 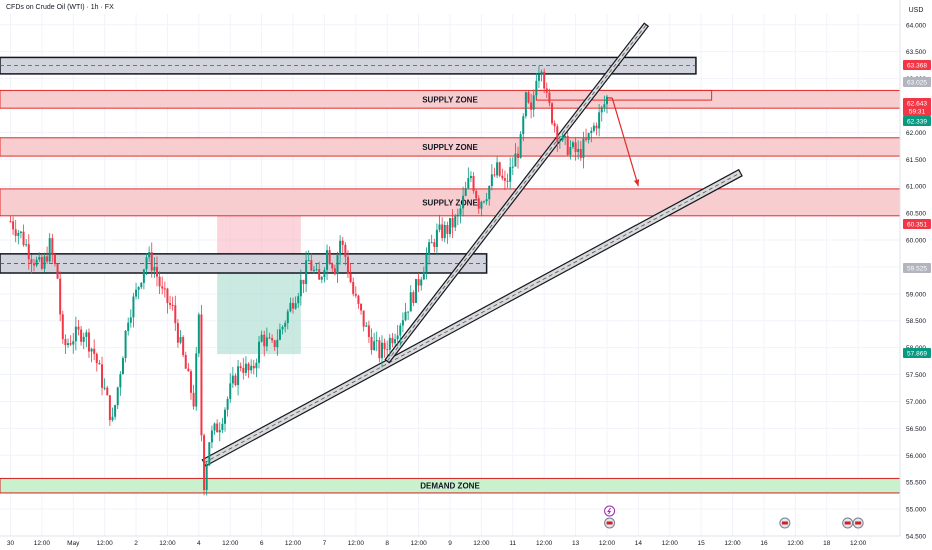 I want to click on x-tick-label: 13, so click(x=576, y=543).